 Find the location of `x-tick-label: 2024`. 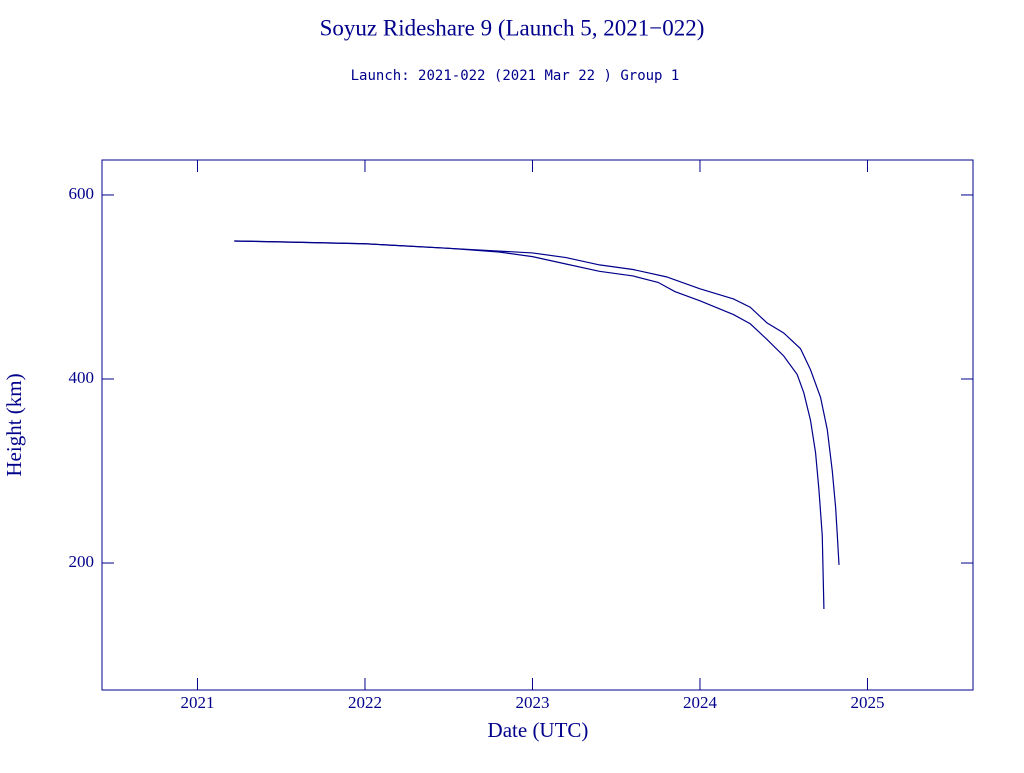

x-tick-label: 2024 is located at coordinates (700, 702).